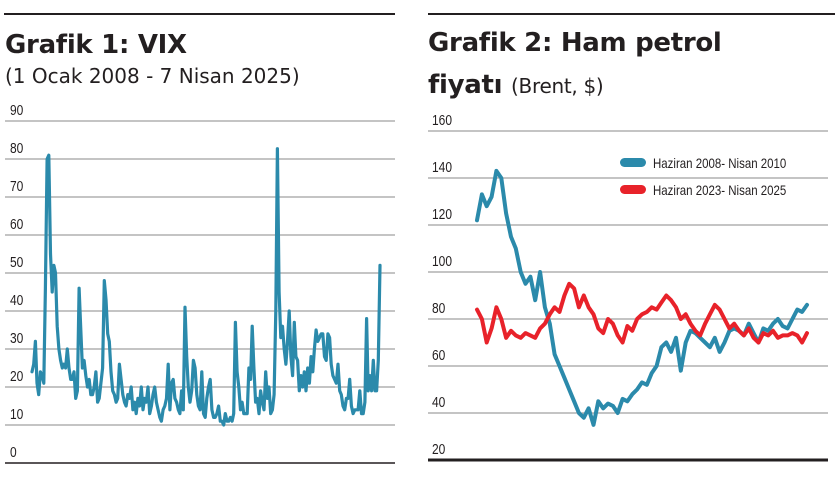  I want to click on y-tick-label: 70, so click(17, 186).